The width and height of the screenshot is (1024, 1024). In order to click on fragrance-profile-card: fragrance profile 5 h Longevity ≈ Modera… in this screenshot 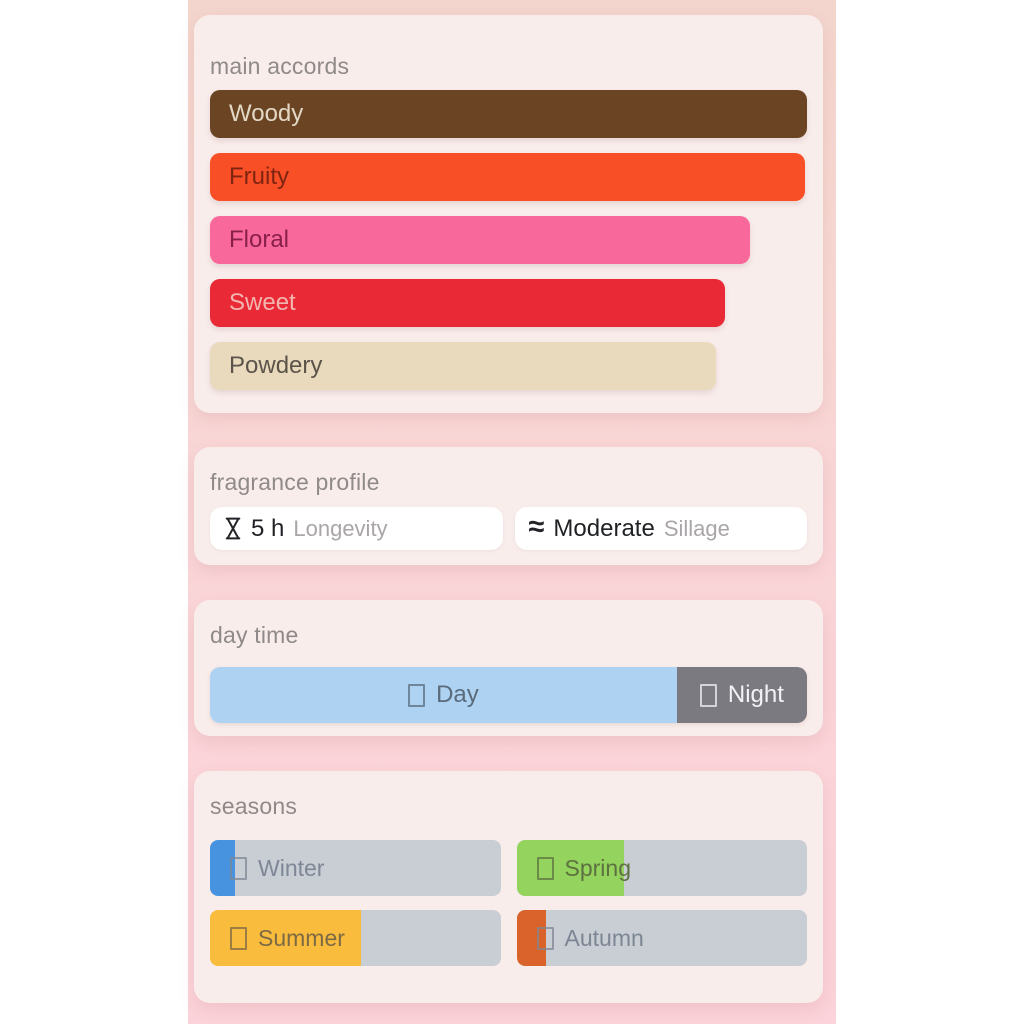, I will do `click(508, 506)`.